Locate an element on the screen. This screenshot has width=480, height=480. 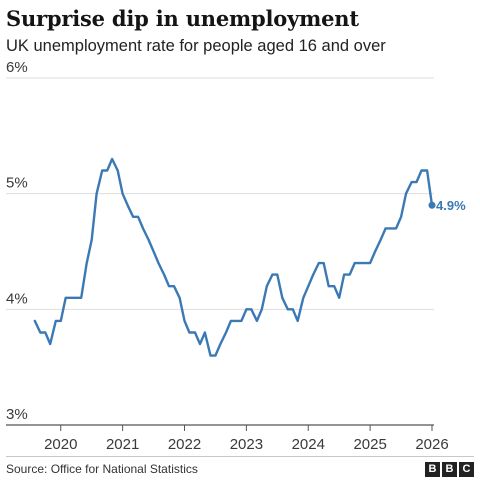
y-tick-label: 5% is located at coordinates (17, 183).